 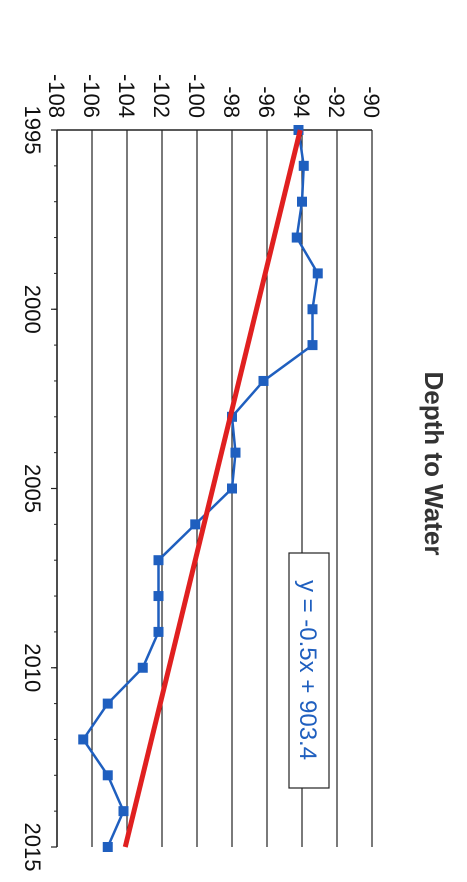 What do you see at coordinates (231, 102) in the screenshot?
I see `y-tick-label: -98` at bounding box center [231, 102].